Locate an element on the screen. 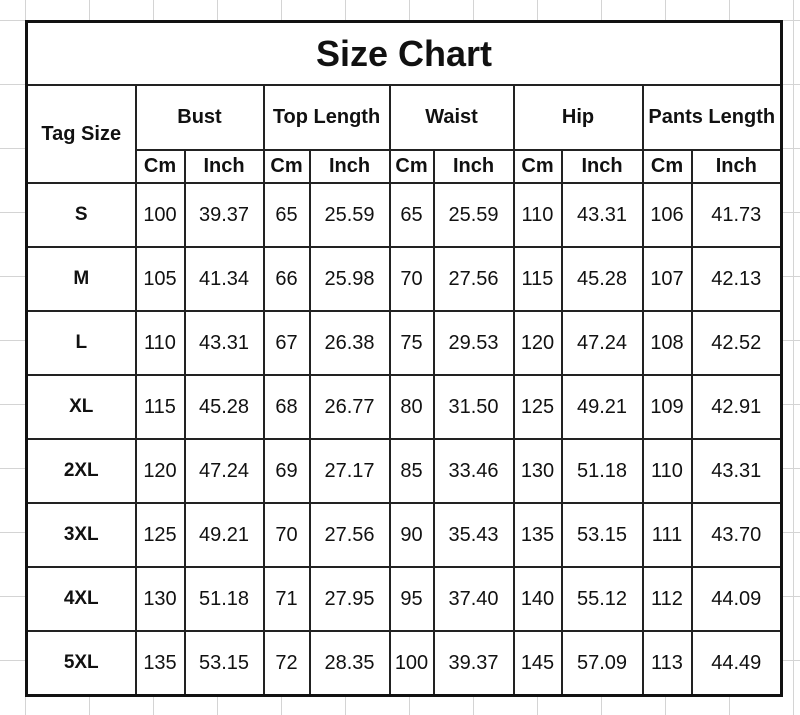  value-cell: 106 is located at coordinates (667, 215).